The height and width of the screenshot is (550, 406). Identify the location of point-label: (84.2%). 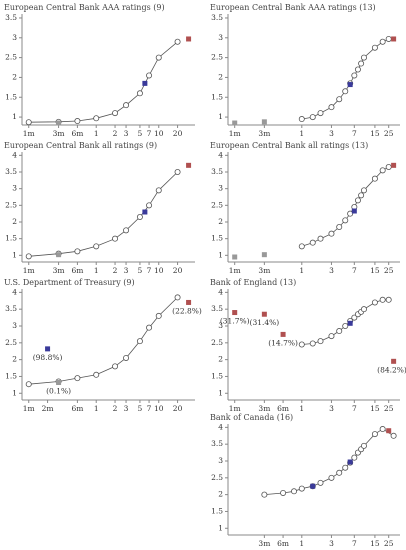
(391, 369).